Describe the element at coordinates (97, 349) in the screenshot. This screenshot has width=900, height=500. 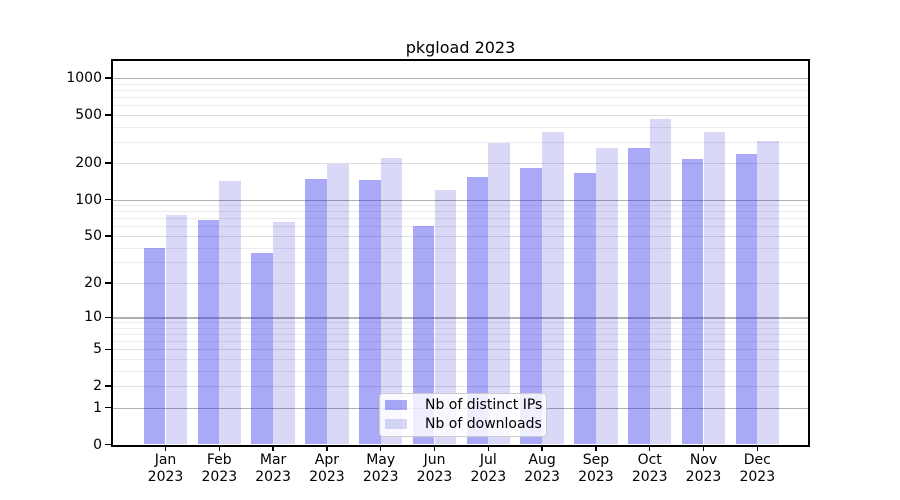
I see `y-tick-label: 5` at that location.